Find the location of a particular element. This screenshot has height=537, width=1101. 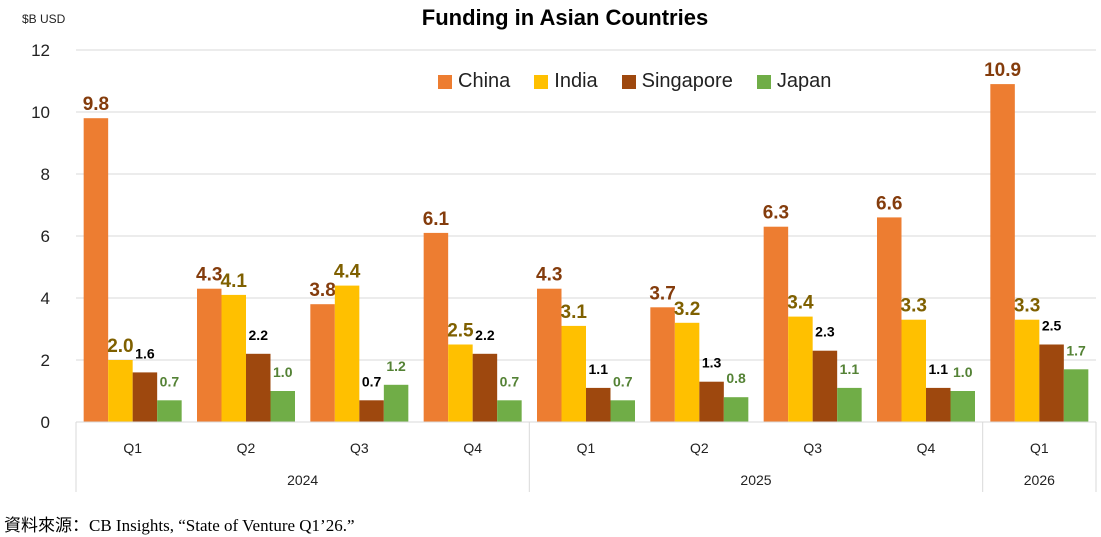

legend-label: India is located at coordinates (576, 81).